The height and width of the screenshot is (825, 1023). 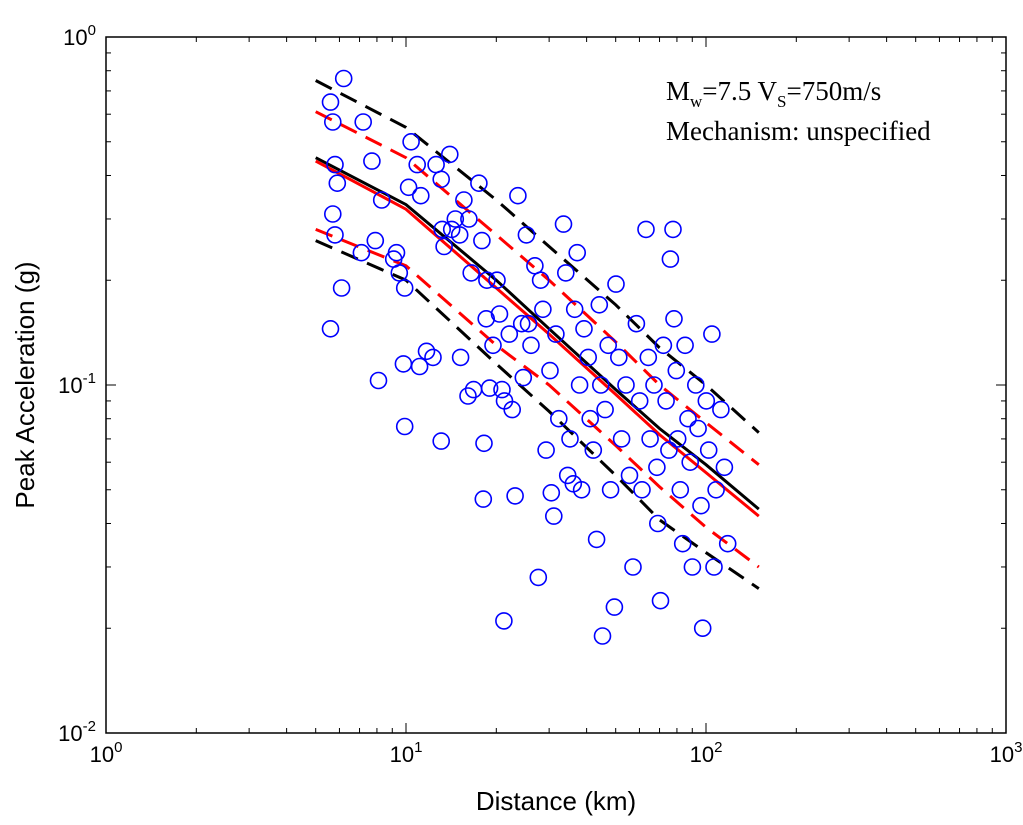 What do you see at coordinates (798, 131) in the screenshot?
I see `annotation-line-2: Mechanism: unspecified` at bounding box center [798, 131].